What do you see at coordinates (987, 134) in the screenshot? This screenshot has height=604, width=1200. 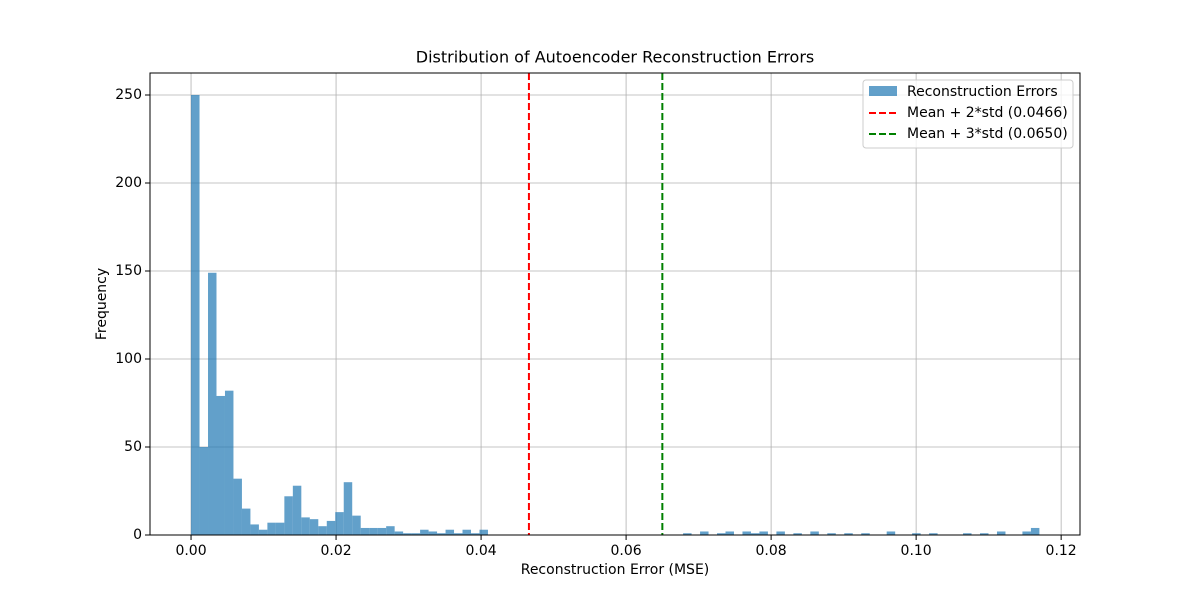 I see `legend-label: Mean + 3*std (0.0650)` at bounding box center [987, 134].